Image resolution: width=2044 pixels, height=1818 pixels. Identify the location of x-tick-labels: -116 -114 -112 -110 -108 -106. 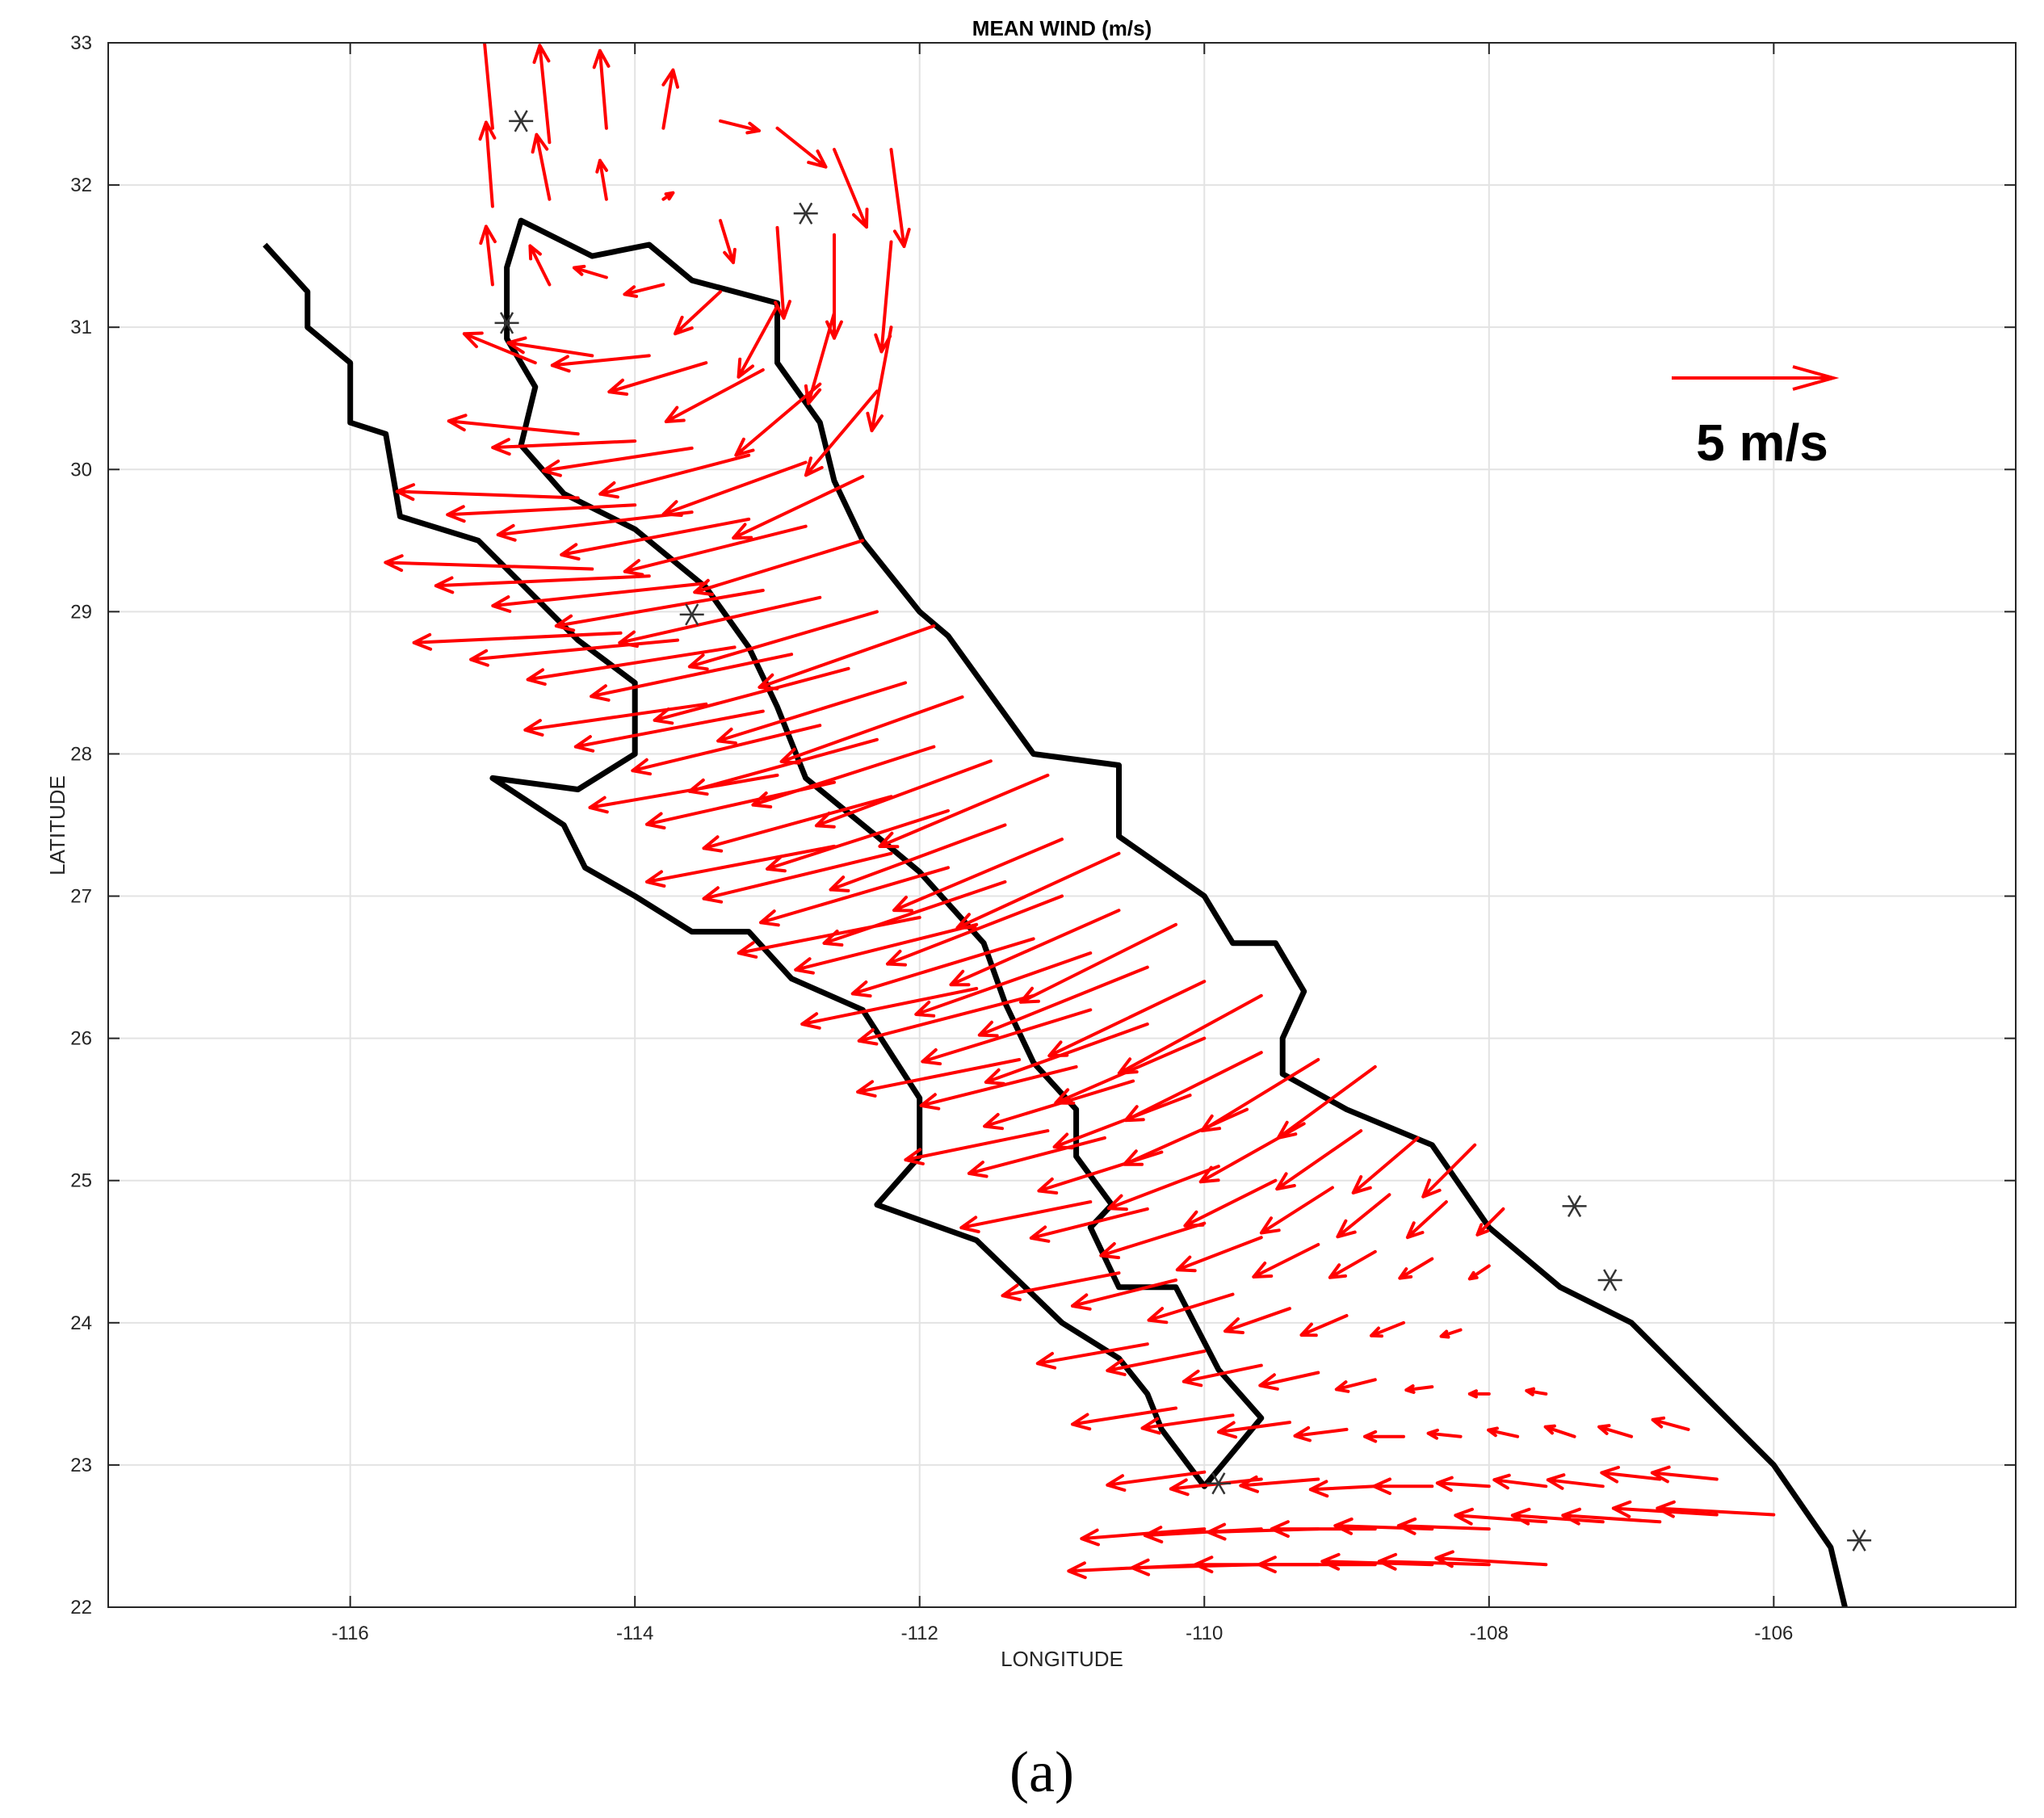
(1063, 1634).